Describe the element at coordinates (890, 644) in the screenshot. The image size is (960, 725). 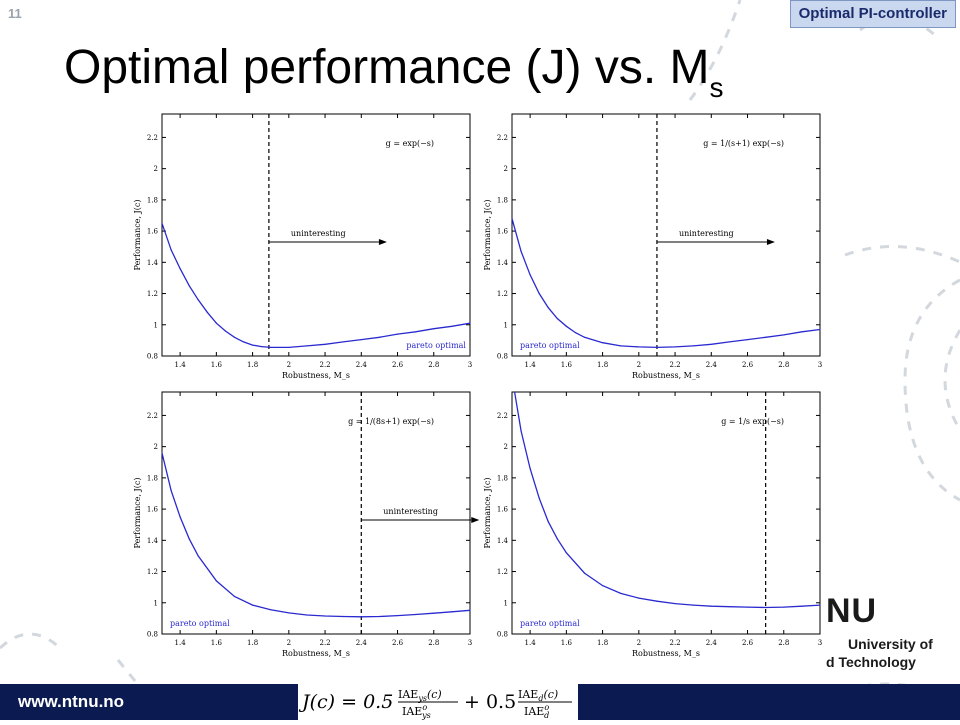
I see `logo-line-1: University of` at that location.